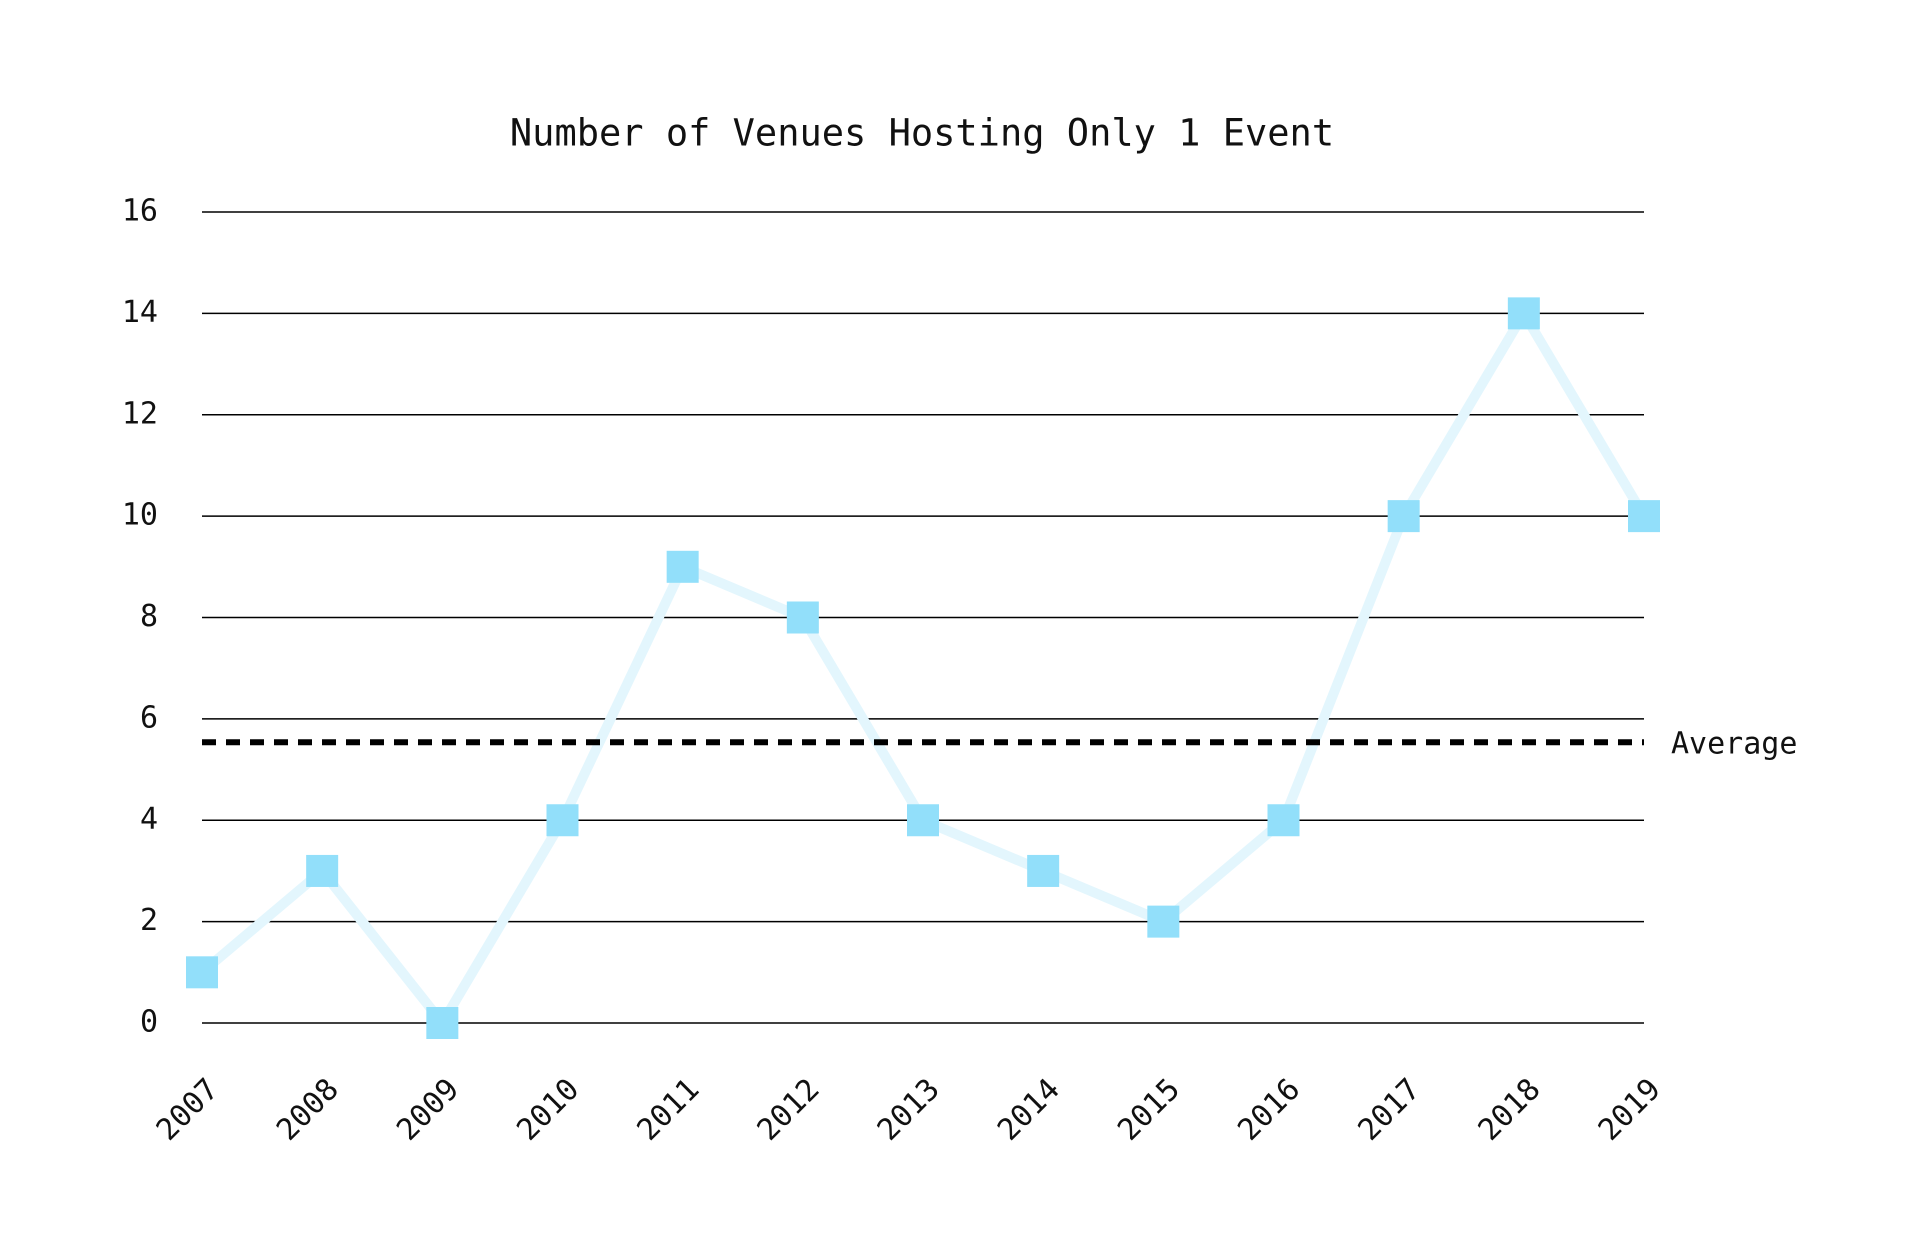  Describe the element at coordinates (548, 1110) in the screenshot. I see `x-tick-label: 2010` at that location.